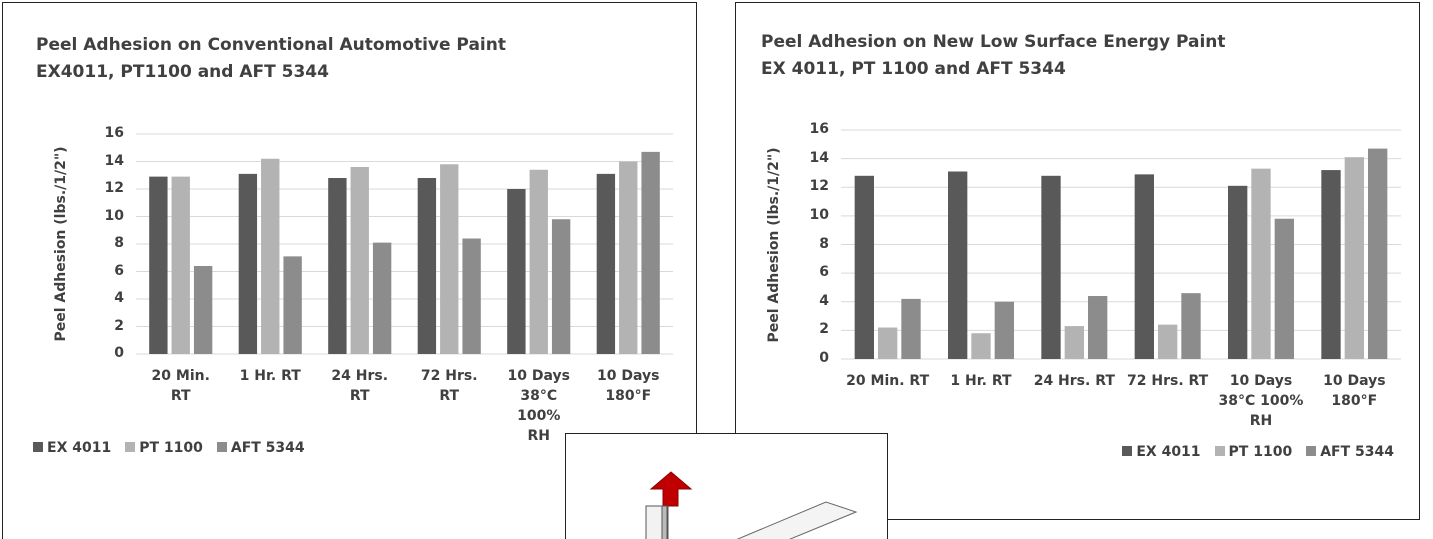 This screenshot has width=1433, height=539. I want to click on chart-subtitle: EX 4011, PT 1100 and AFT 5344, so click(913, 69).